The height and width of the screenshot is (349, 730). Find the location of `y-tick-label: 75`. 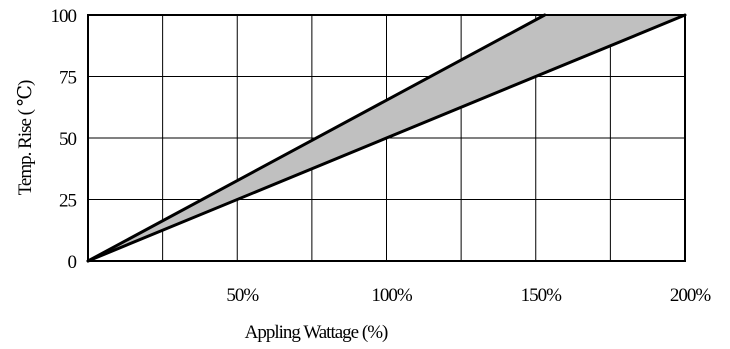

y-tick-label: 75 is located at coordinates (68, 78).